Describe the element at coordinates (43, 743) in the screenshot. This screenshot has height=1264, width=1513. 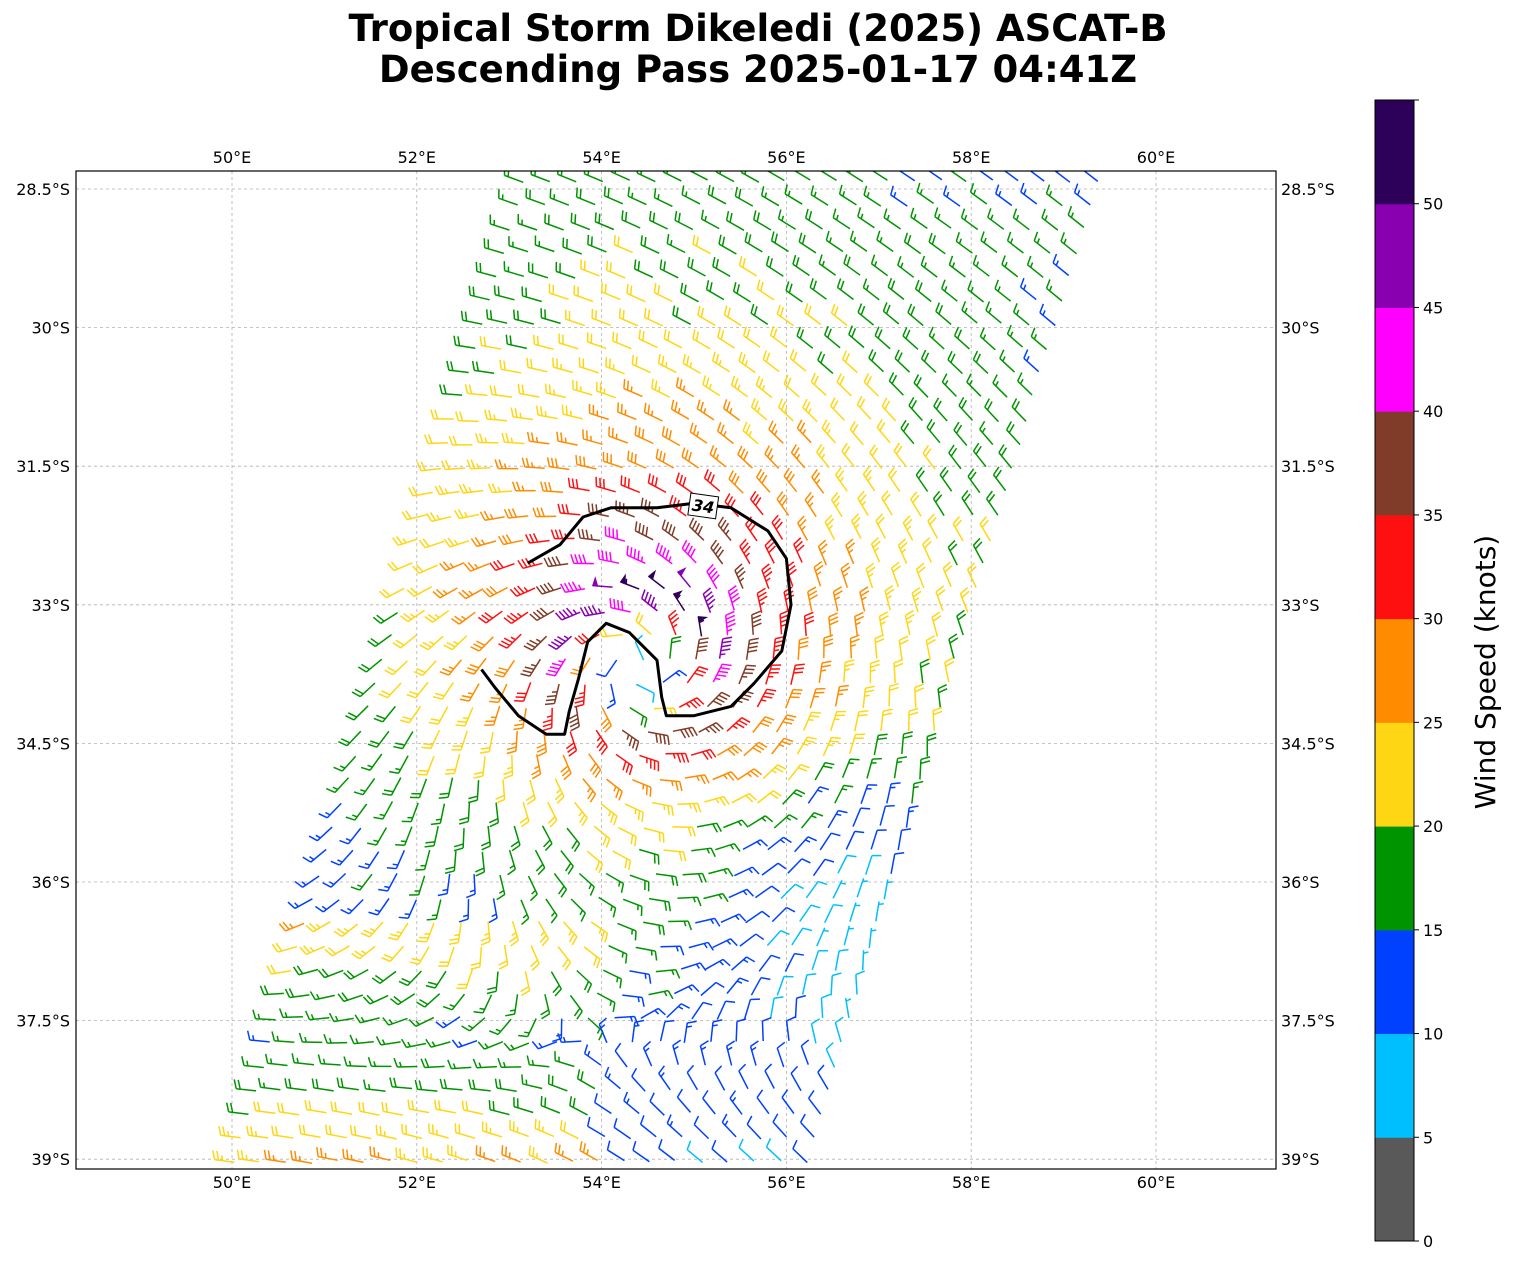
I see `lat-tick-label-left: 34.5°S` at that location.